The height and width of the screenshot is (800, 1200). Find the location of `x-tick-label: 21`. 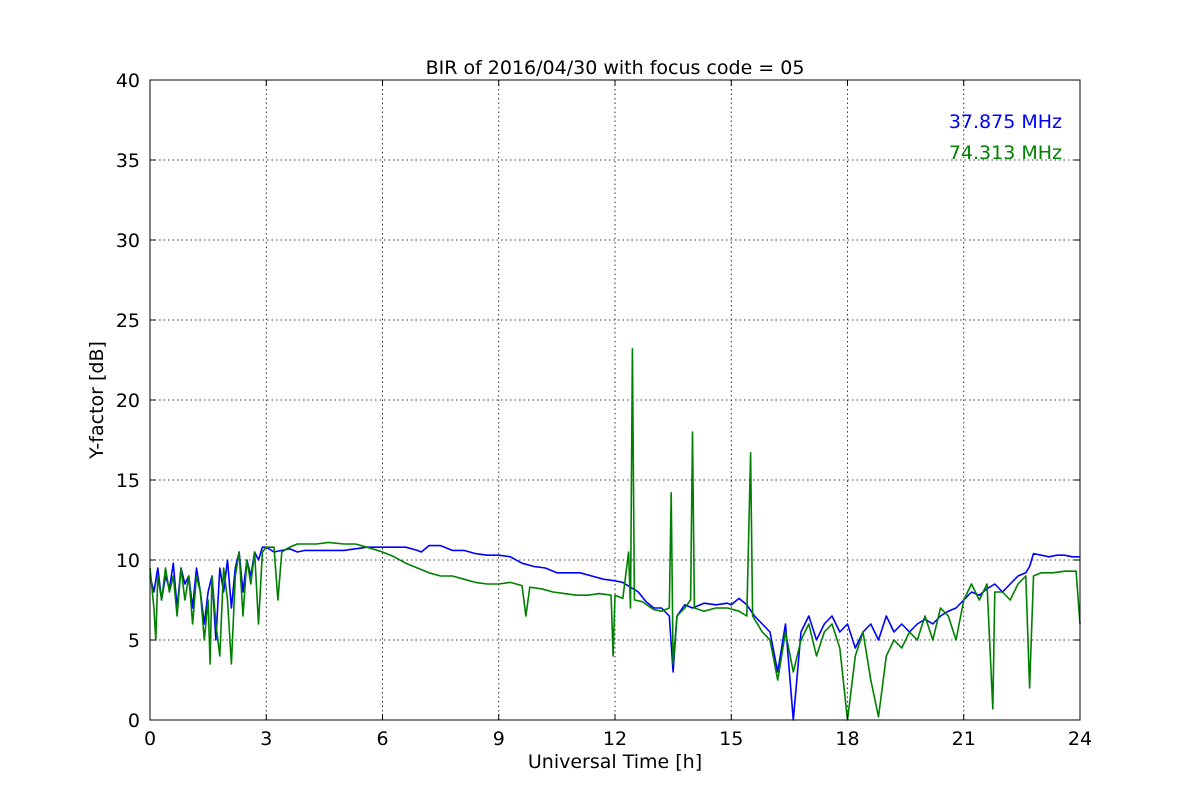

x-tick-label: 21 is located at coordinates (964, 739).